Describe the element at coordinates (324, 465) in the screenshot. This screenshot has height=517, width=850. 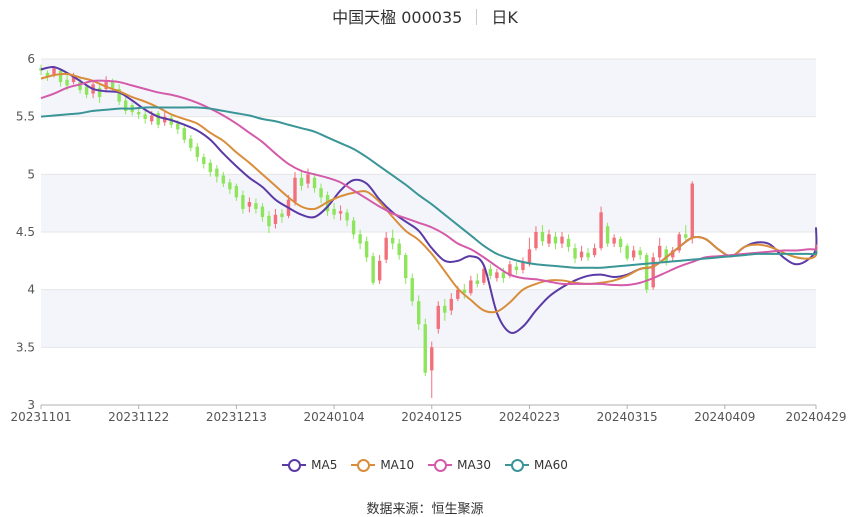
I see `legend-label: MA5` at that location.